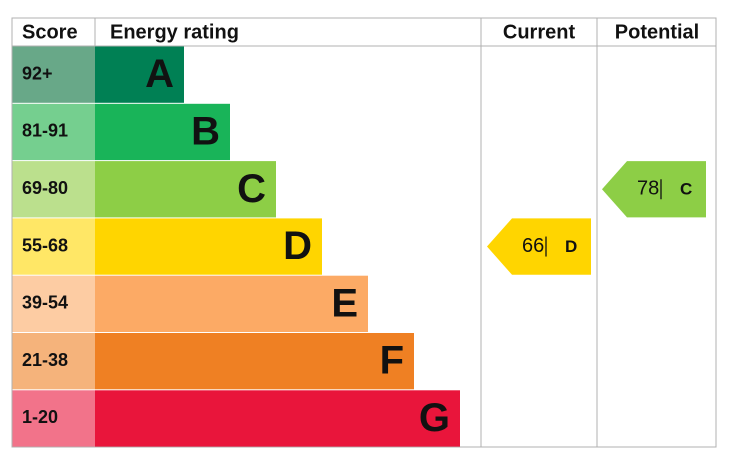  Describe the element at coordinates (50, 32) in the screenshot. I see `header-score: Score` at that location.